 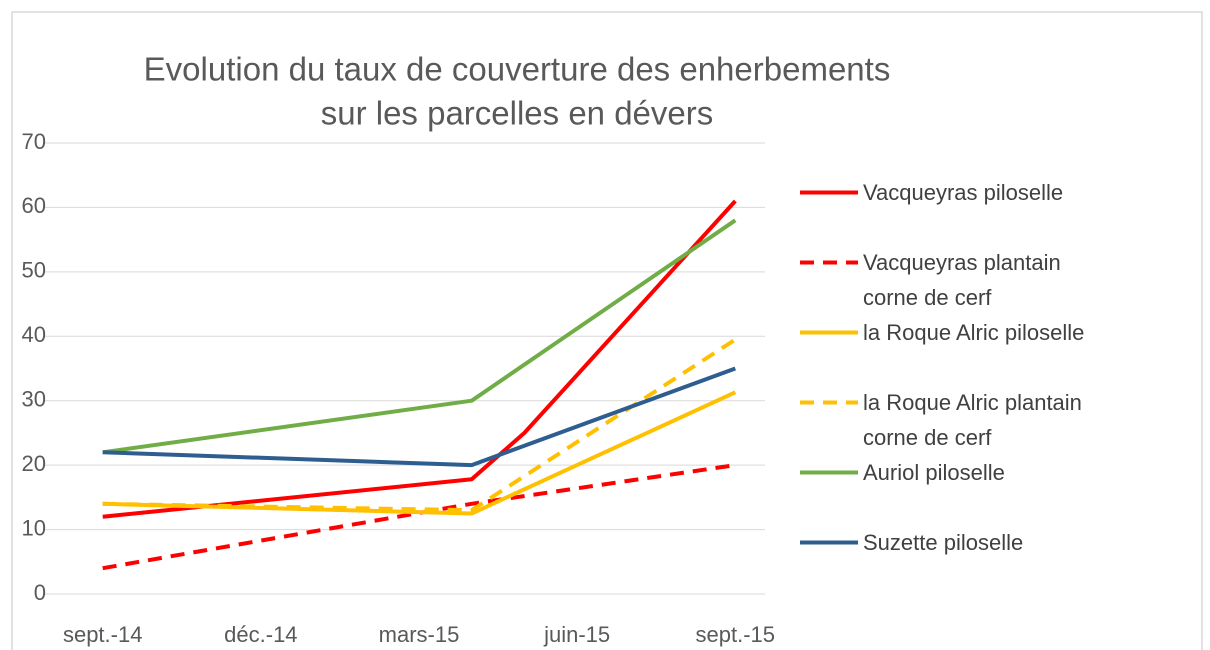 What do you see at coordinates (260, 634) in the screenshot?
I see `x-tick-label: déc.-14` at bounding box center [260, 634].